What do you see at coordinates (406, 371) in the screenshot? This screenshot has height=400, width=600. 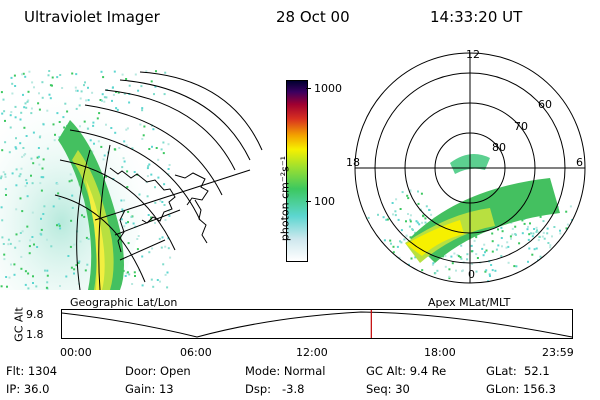 I see `info-gc-alt: GC Alt: 9.4 Re` at bounding box center [406, 371].